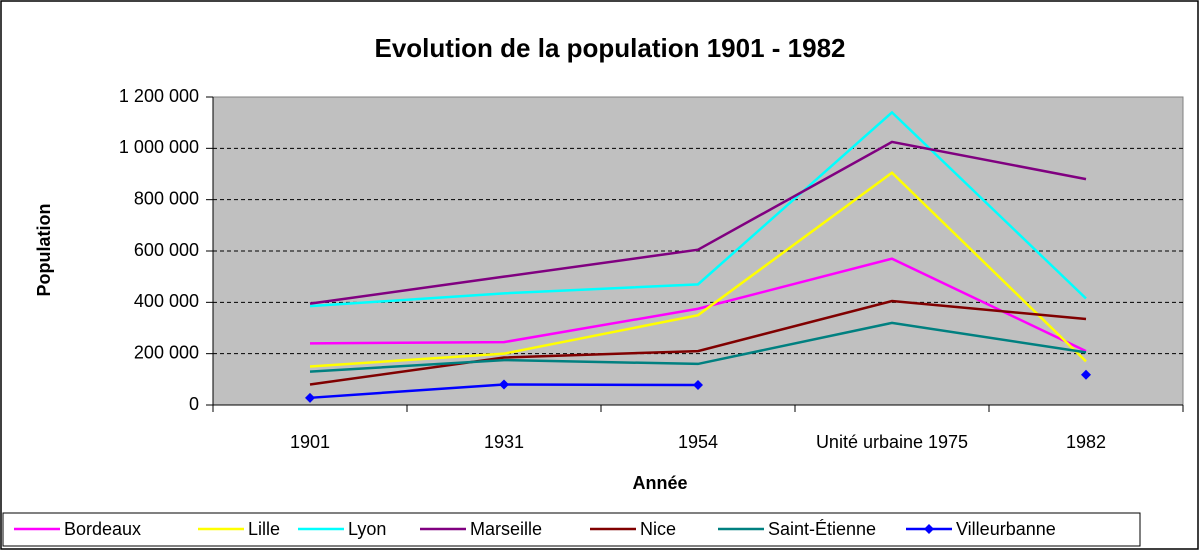 The width and height of the screenshot is (1200, 551). What do you see at coordinates (159, 147) in the screenshot?
I see `y-tick-label: 1 000 000` at bounding box center [159, 147].